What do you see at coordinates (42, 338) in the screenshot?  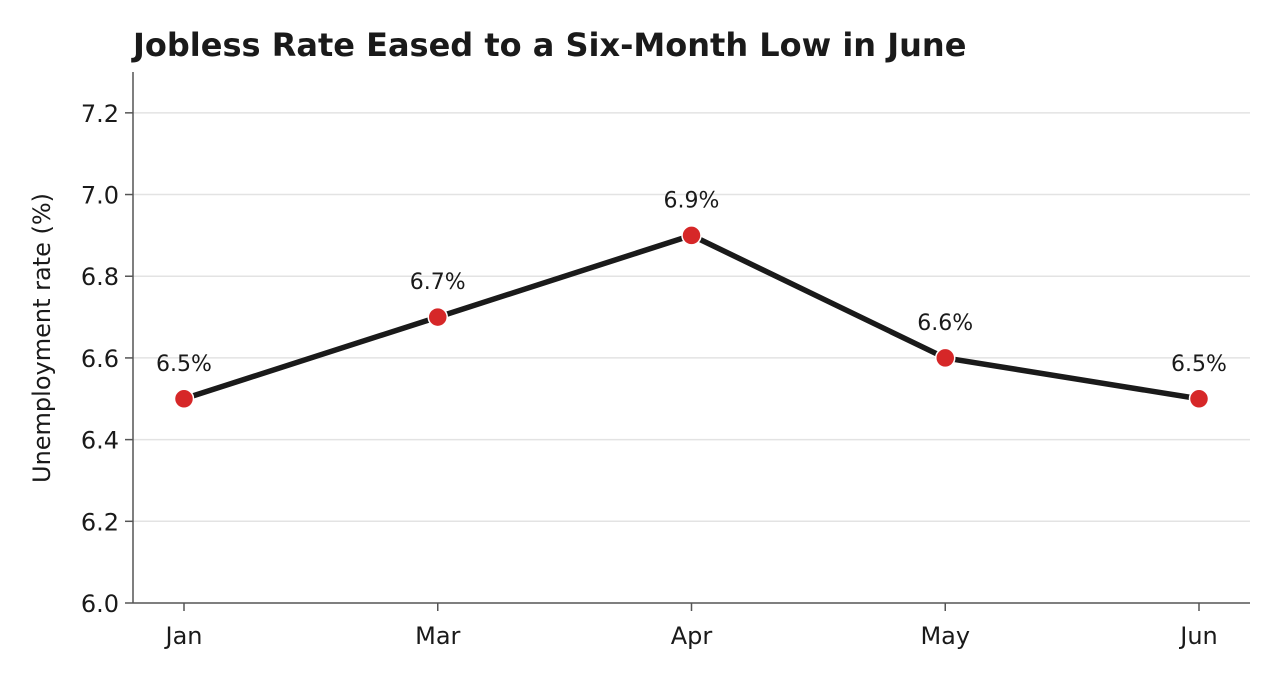 I see `y-axis-label: Unemployment rate (%)` at bounding box center [42, 338].